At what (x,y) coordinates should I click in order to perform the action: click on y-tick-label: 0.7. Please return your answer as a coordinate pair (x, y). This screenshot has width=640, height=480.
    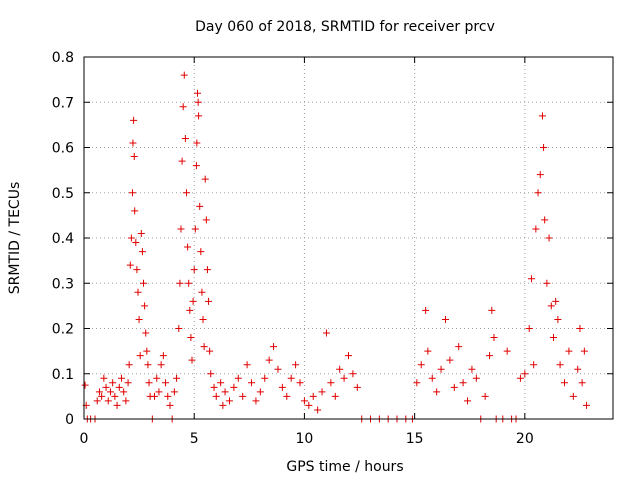
    Looking at the image, I should click on (63, 103).